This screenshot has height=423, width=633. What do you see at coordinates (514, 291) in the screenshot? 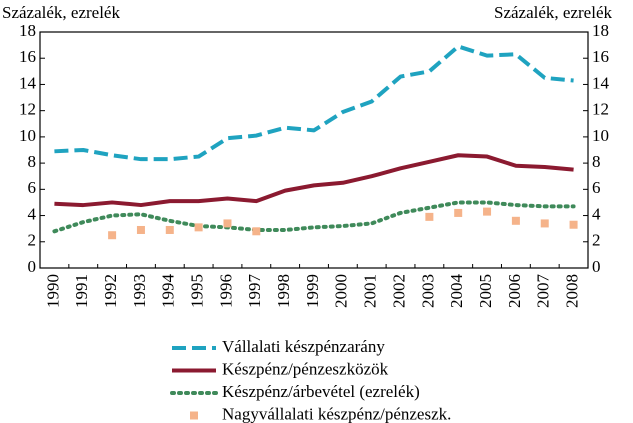
I see `x-tick-label: 2006` at bounding box center [514, 291].